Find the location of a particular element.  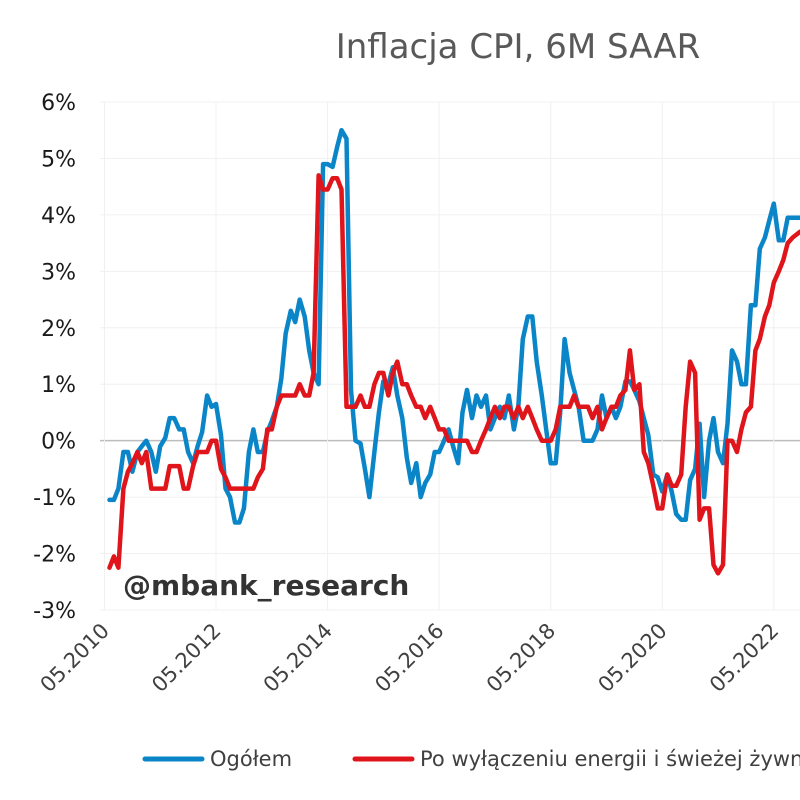

y-tick-label: -2% is located at coordinates (54, 555).